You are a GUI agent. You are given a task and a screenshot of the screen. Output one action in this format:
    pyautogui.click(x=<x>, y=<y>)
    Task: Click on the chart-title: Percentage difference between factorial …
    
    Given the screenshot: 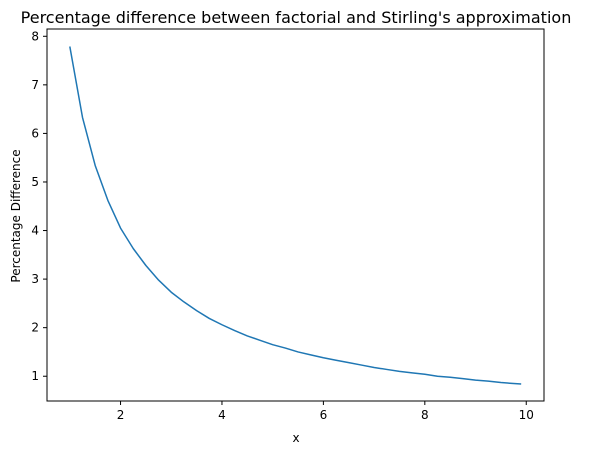 What is the action you would take?
    pyautogui.click(x=296, y=17)
    